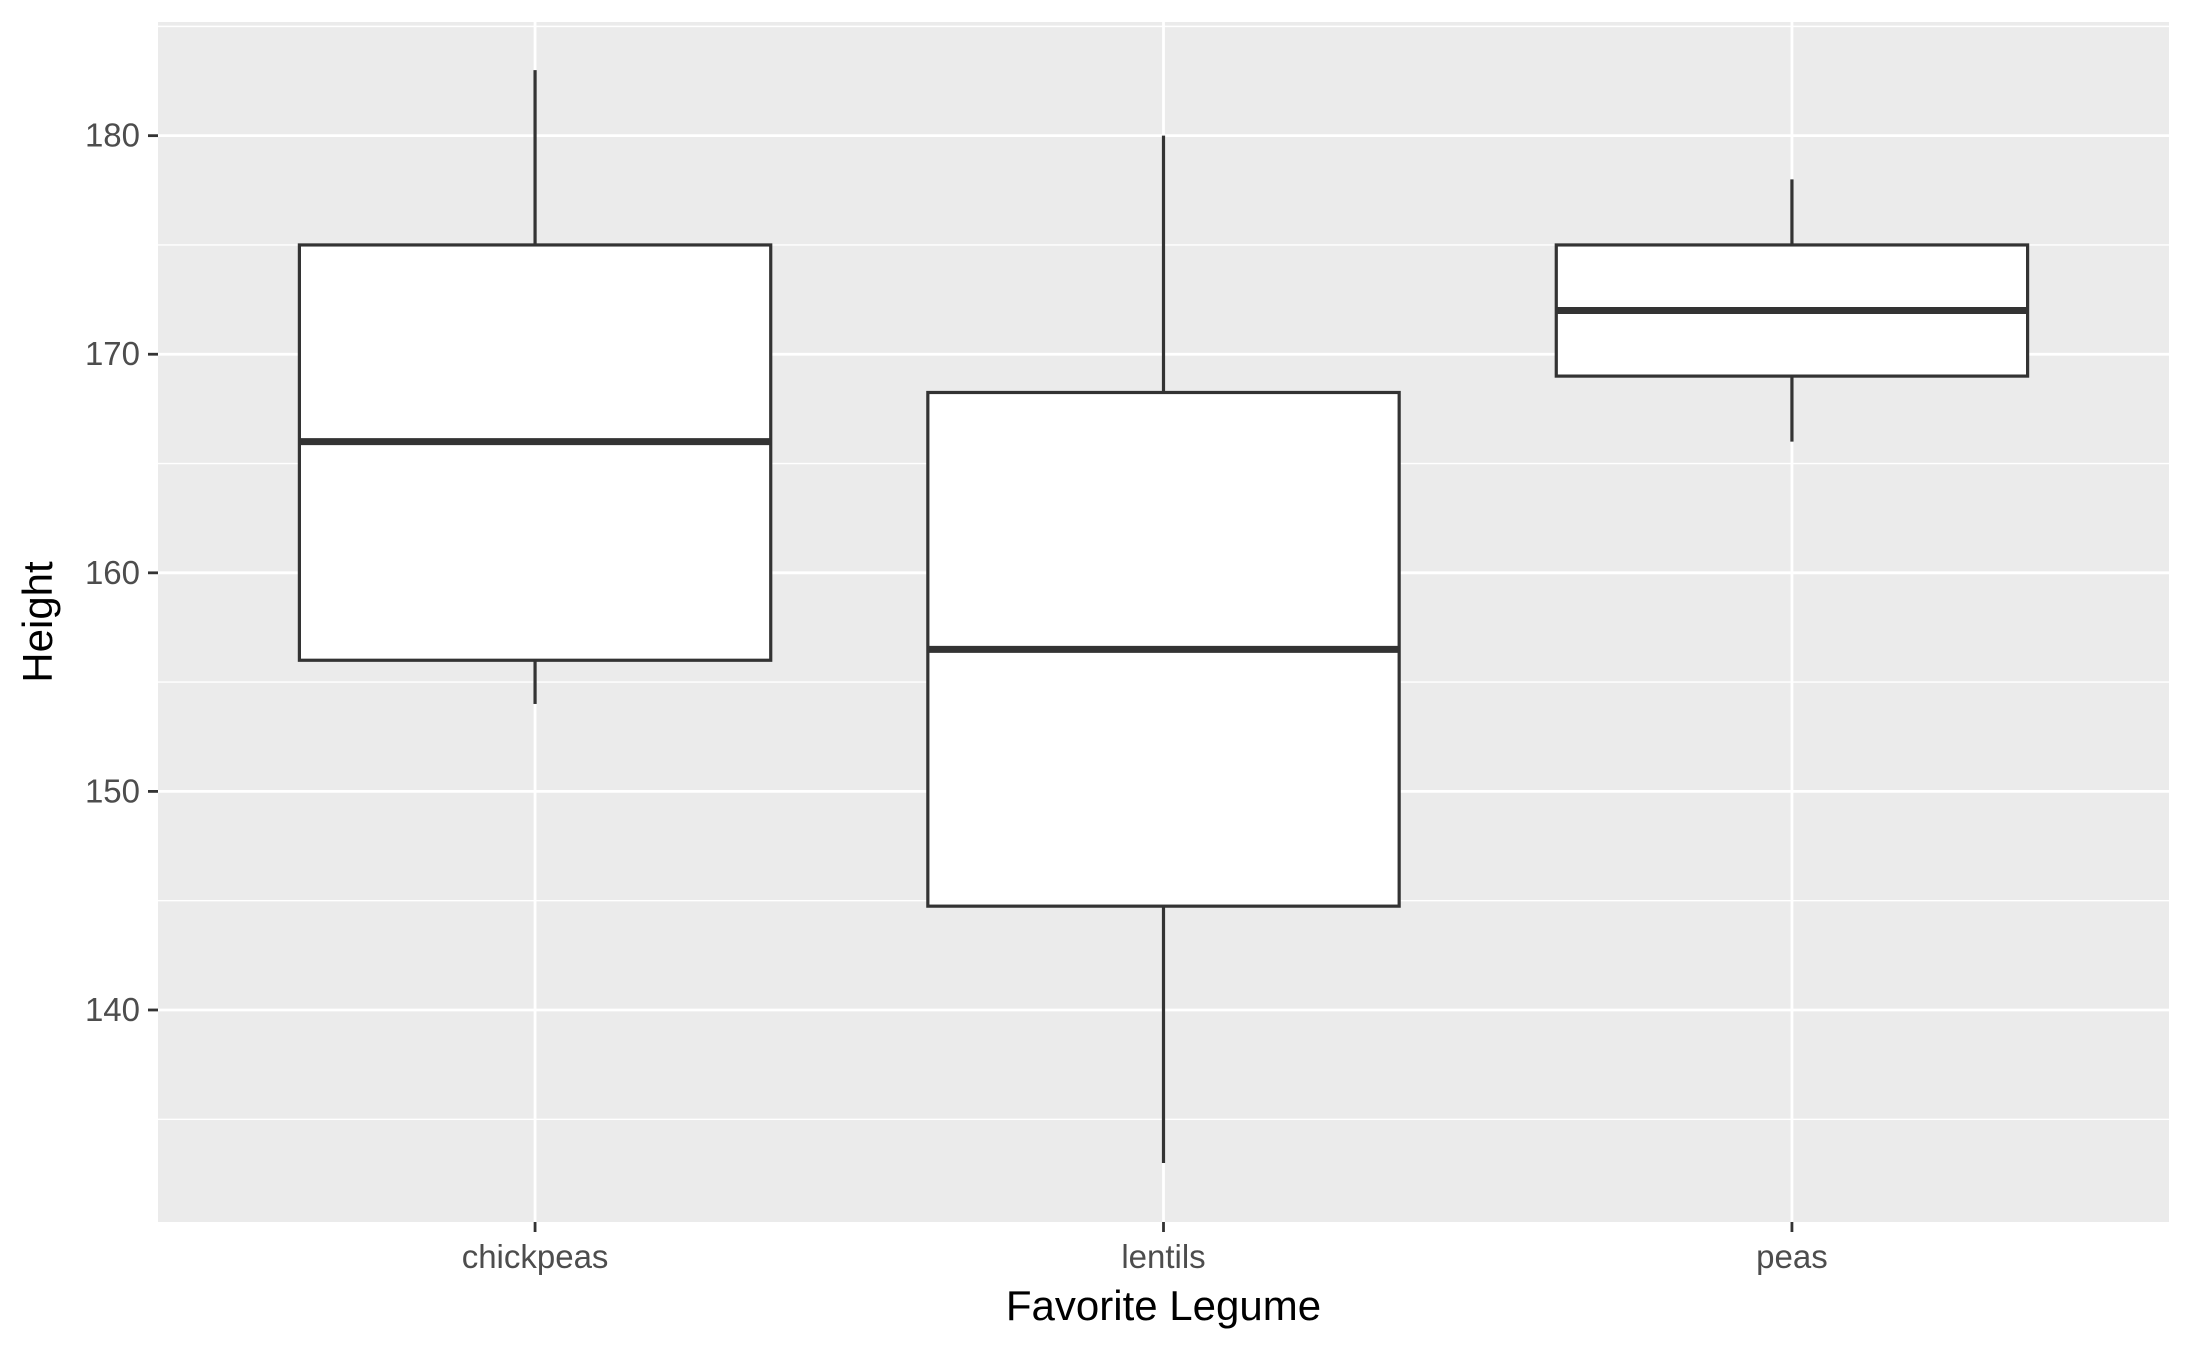 The height and width of the screenshot is (1350, 2187). What do you see at coordinates (112, 1009) in the screenshot?
I see `y-tick-label: 140` at bounding box center [112, 1009].